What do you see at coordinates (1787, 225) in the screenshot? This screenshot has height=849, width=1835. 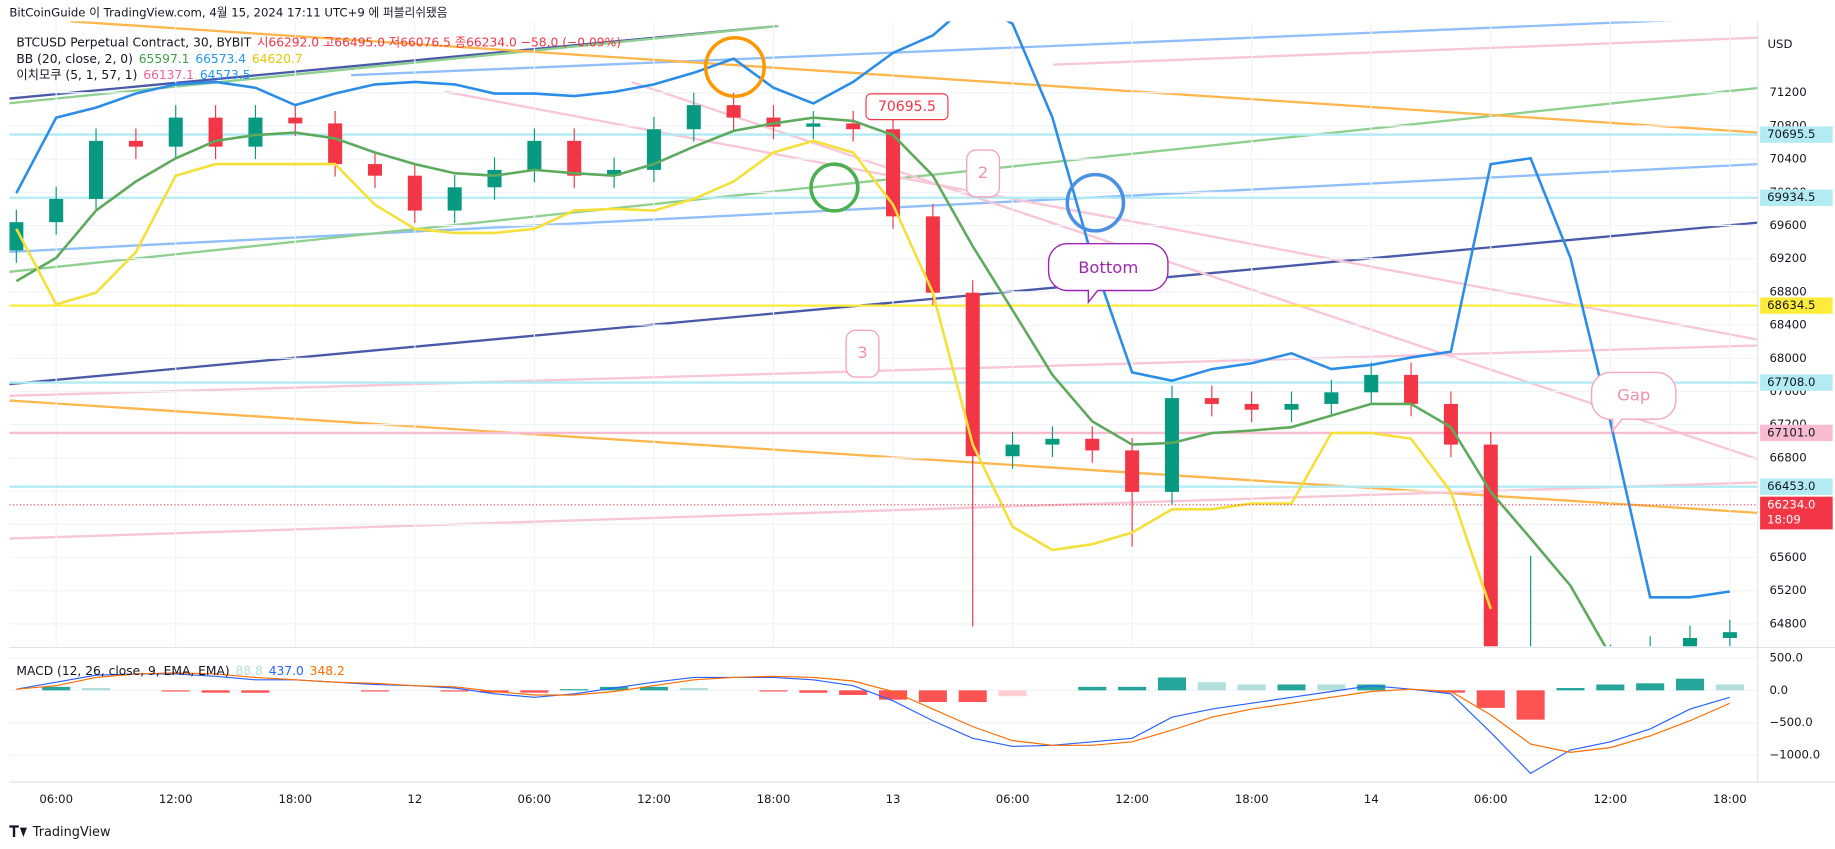 I see `y-tick-label: 69600` at bounding box center [1787, 225].